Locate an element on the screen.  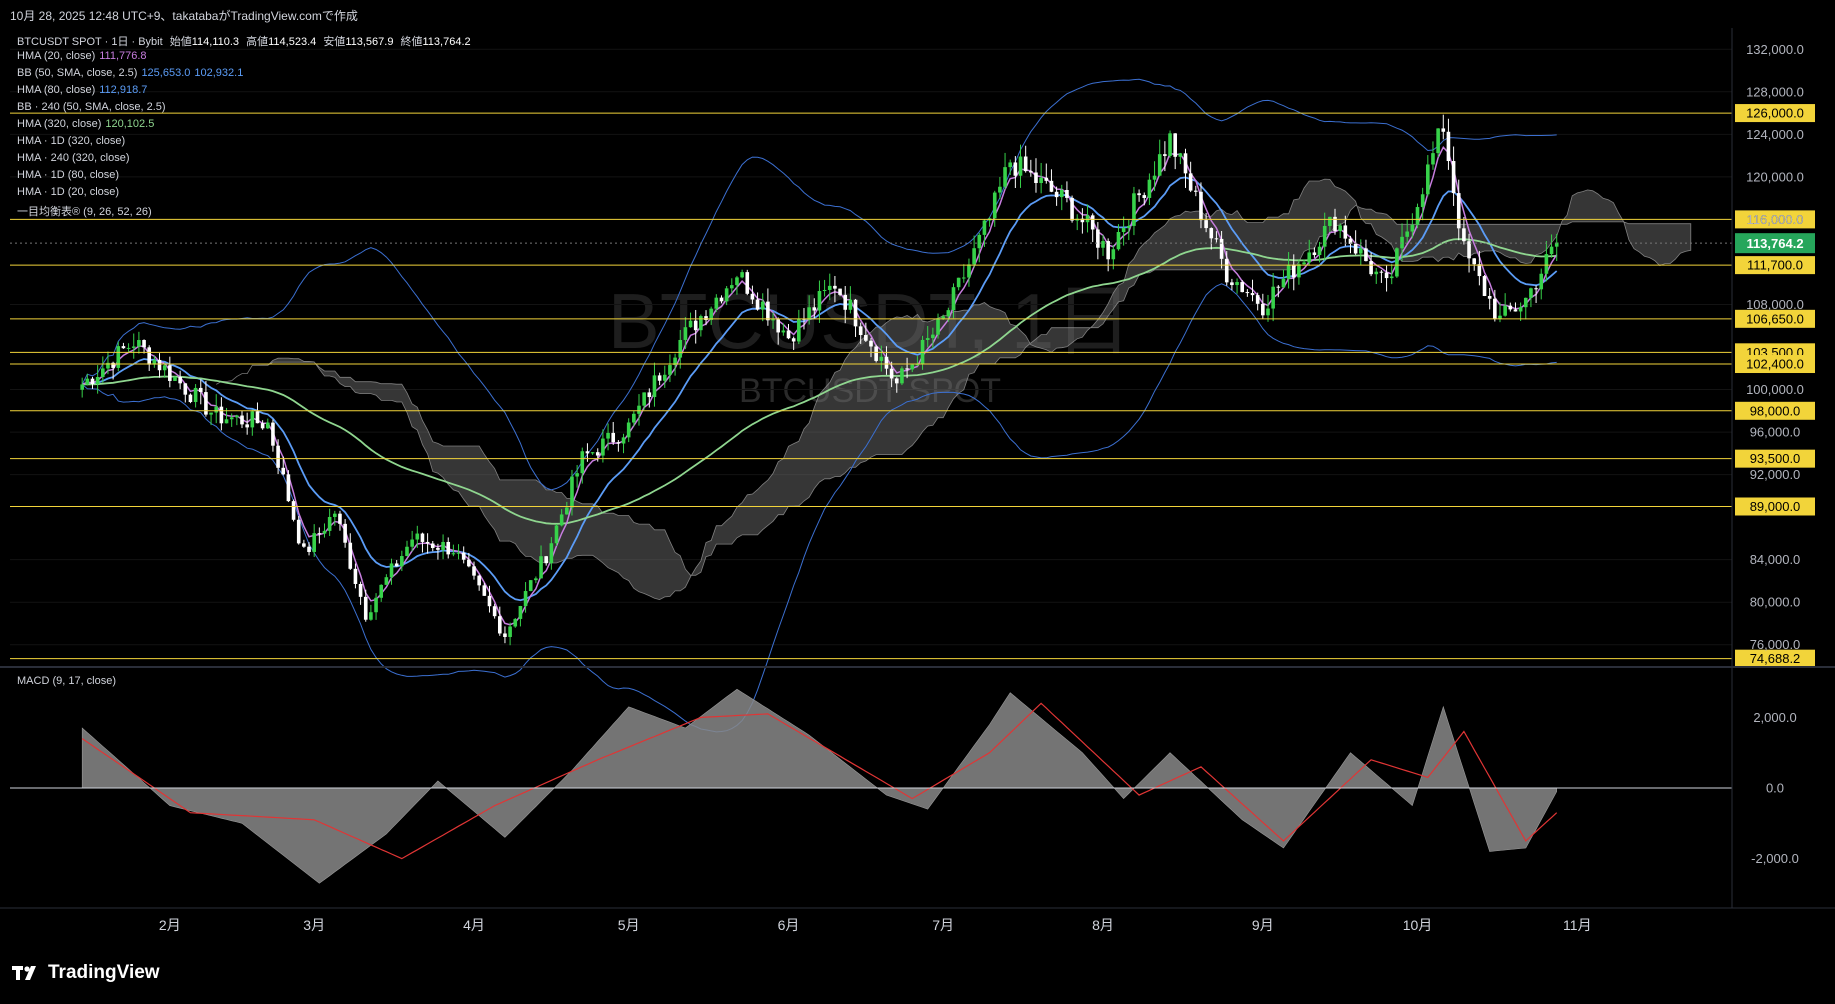
macd-legend: MACD (9, 17, close) is located at coordinates (67, 681).